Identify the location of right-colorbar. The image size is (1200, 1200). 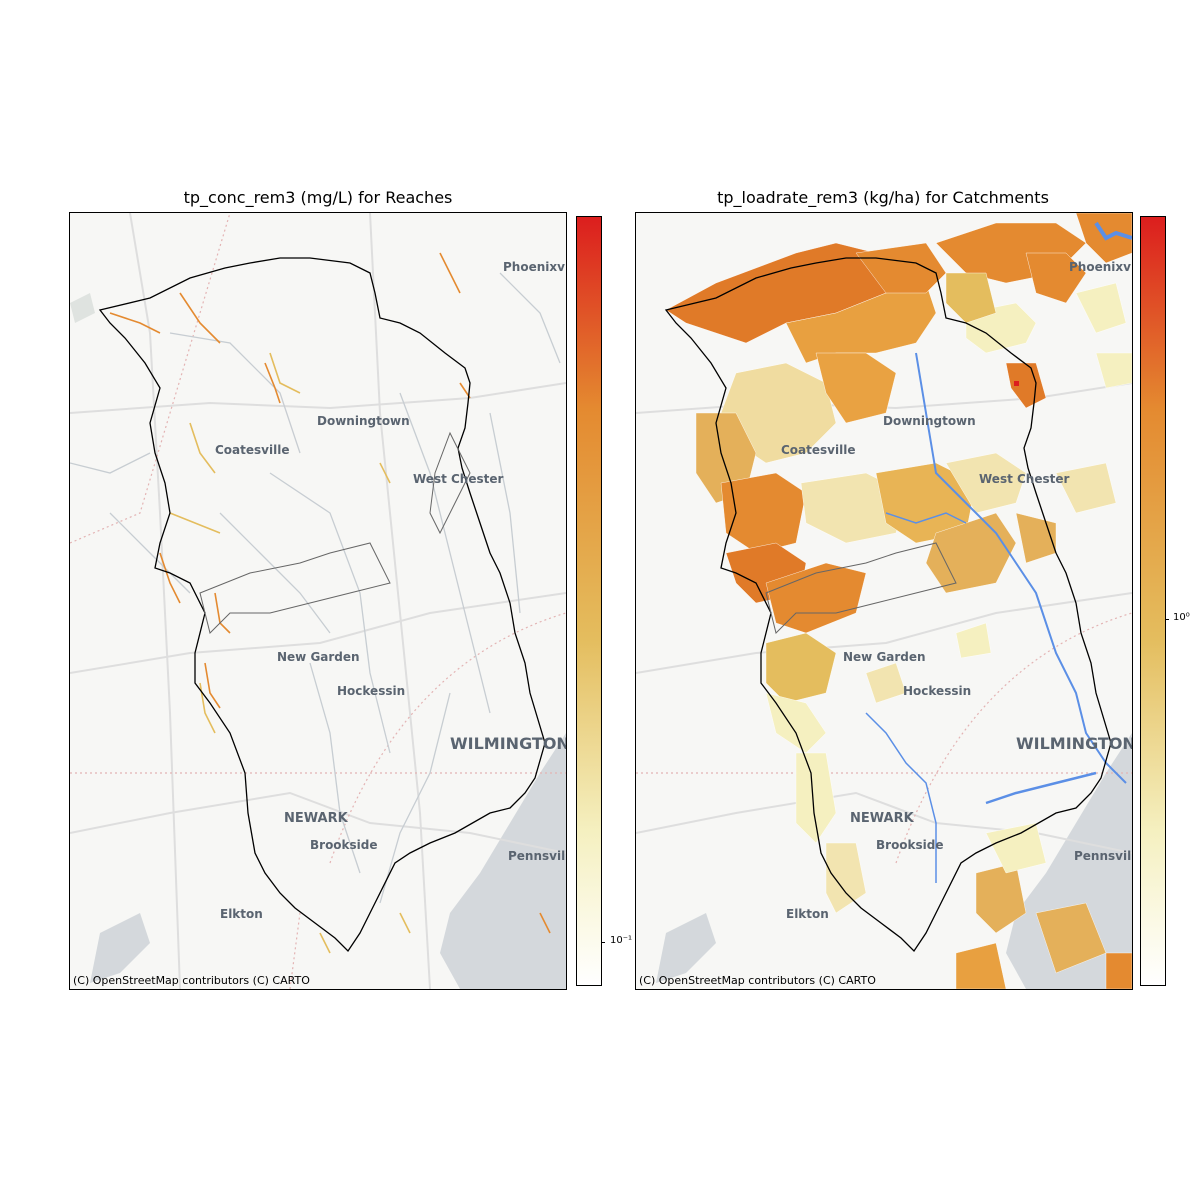
(1153, 601).